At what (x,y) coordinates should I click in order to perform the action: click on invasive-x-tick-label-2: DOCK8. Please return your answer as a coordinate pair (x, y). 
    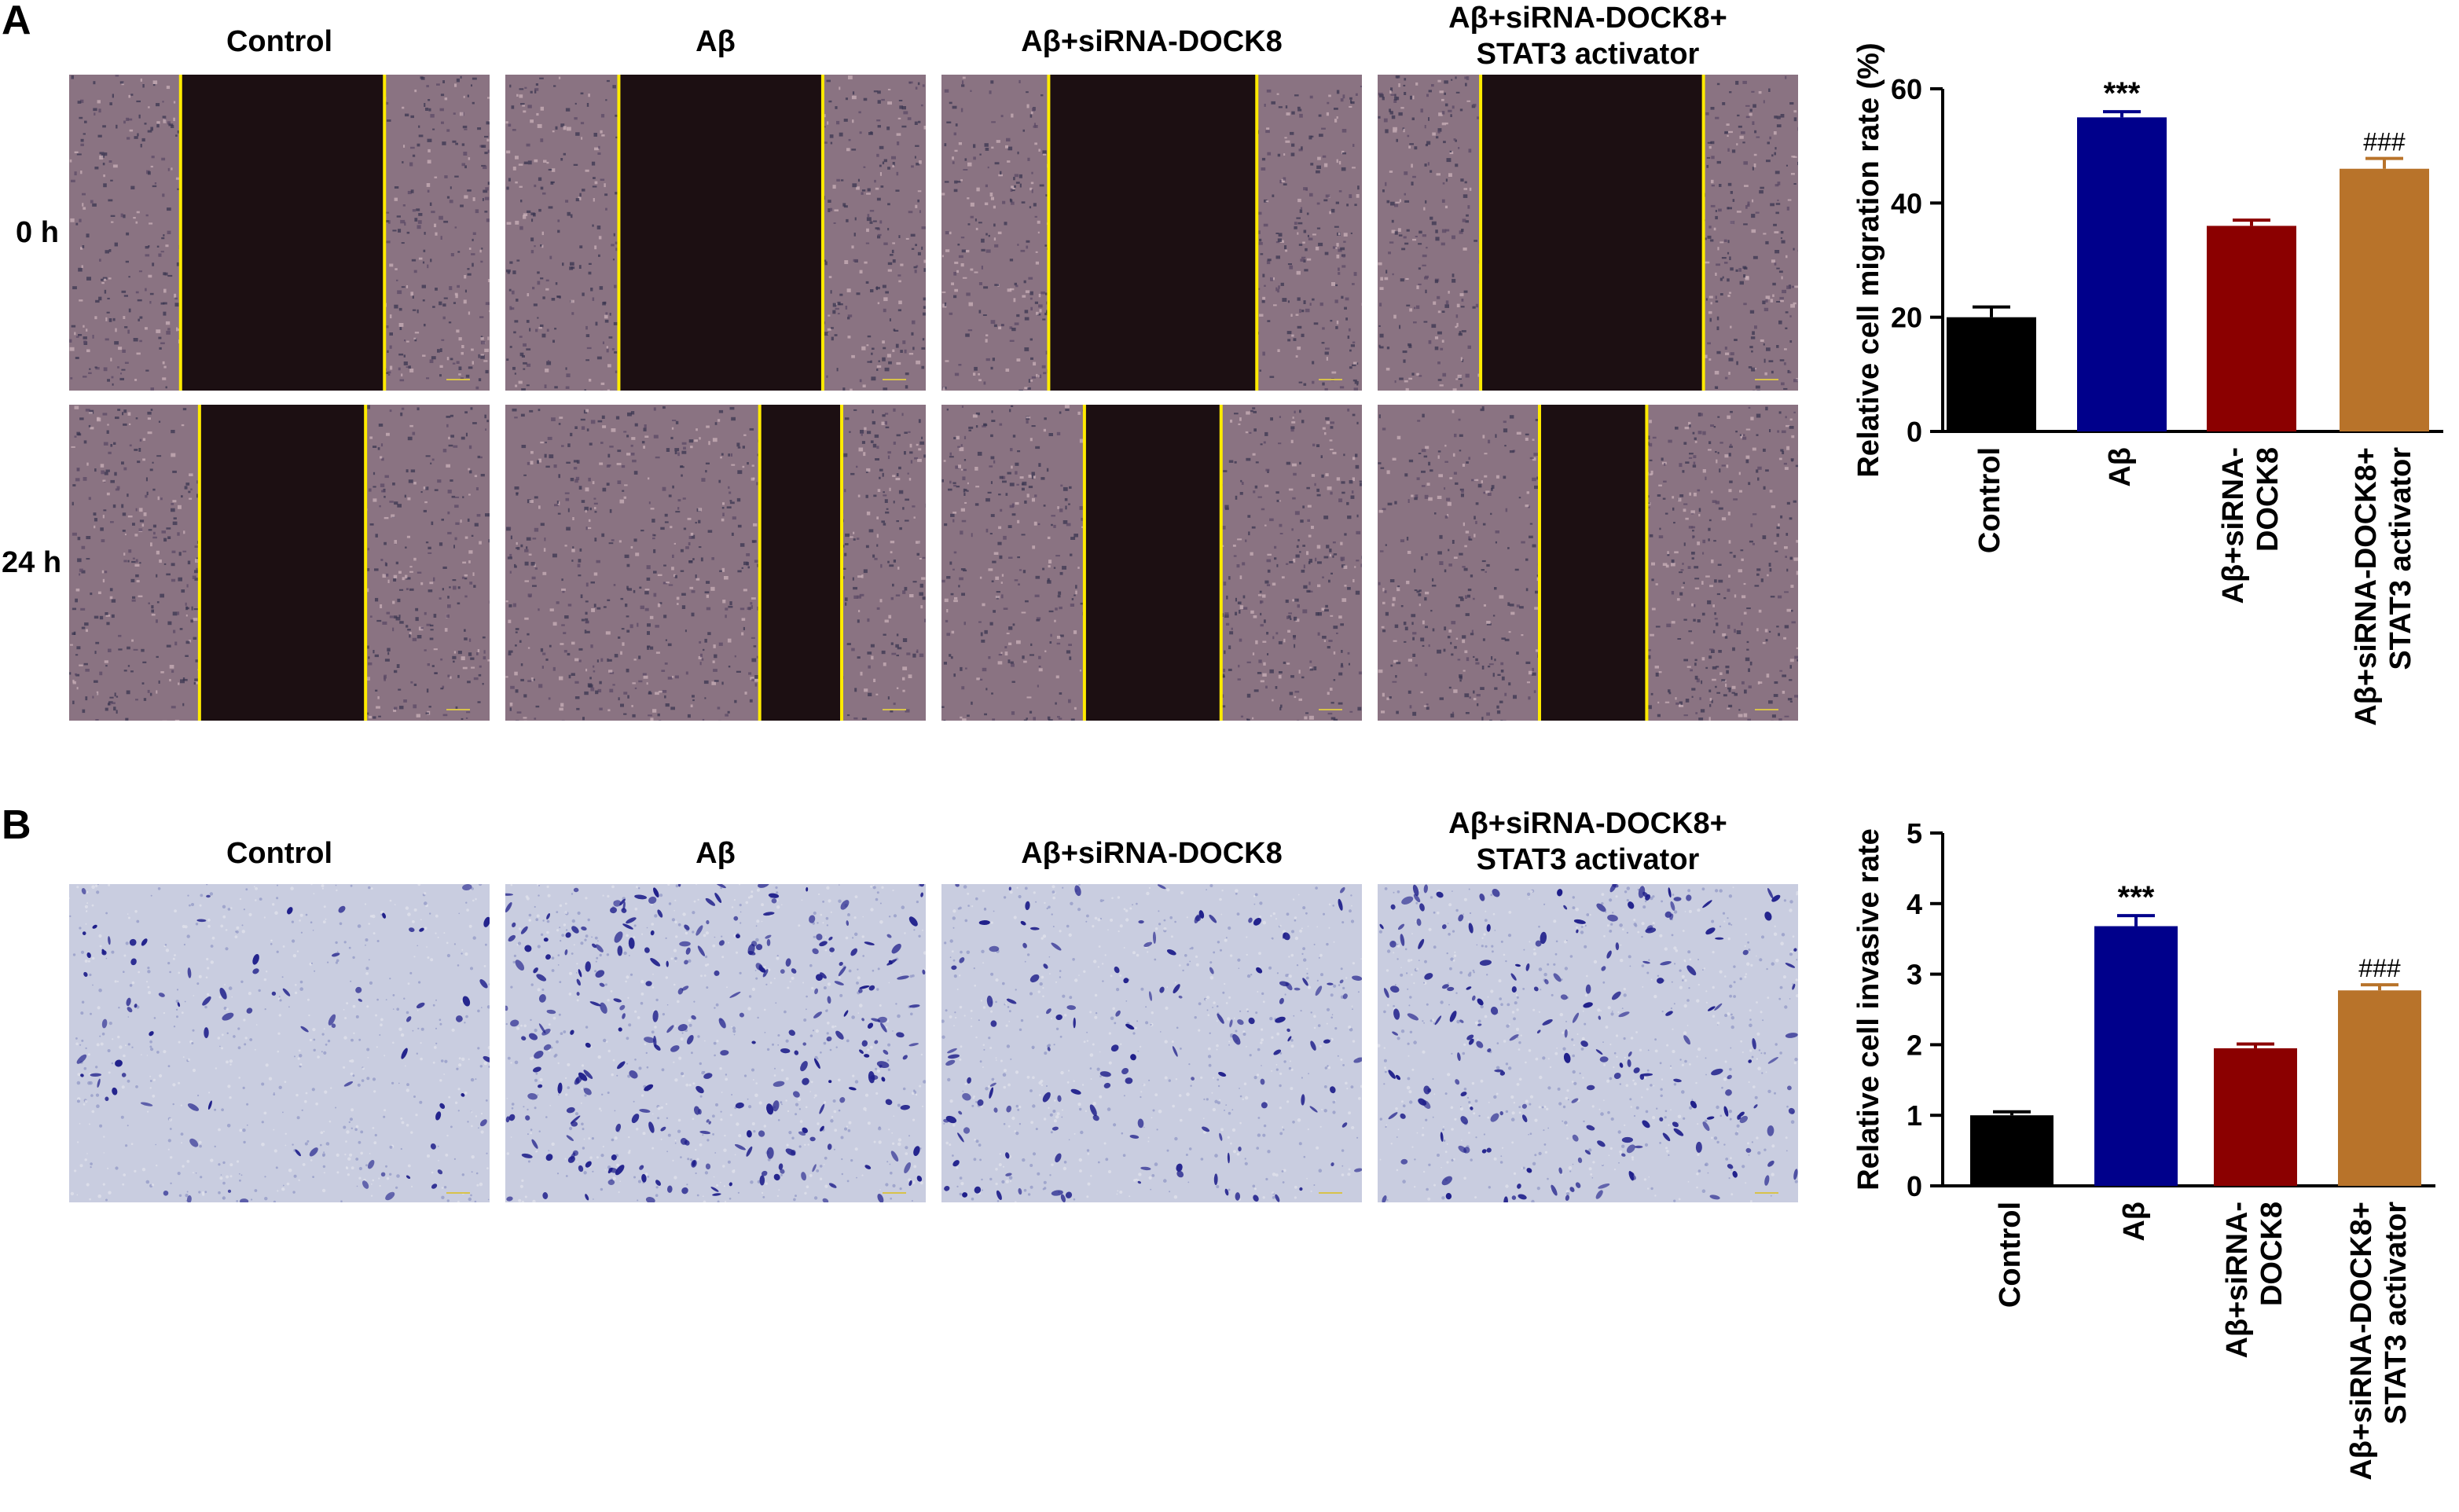
    Looking at the image, I should click on (2271, 1254).